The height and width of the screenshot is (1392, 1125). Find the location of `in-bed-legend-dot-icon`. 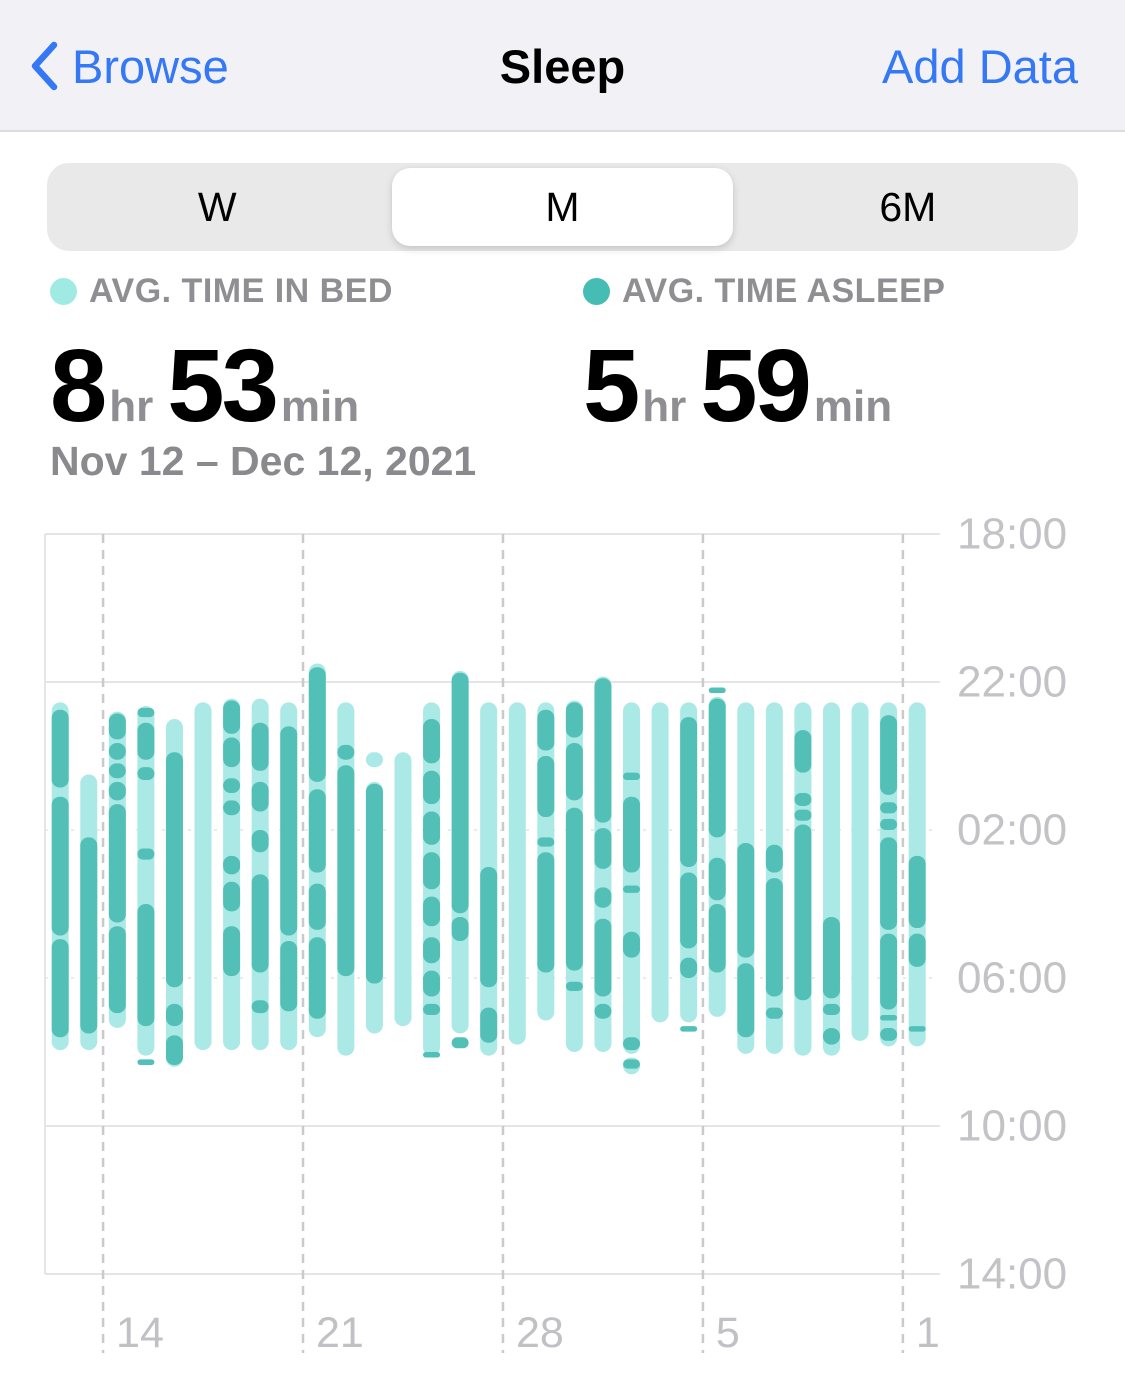

in-bed-legend-dot-icon is located at coordinates (63, 291).